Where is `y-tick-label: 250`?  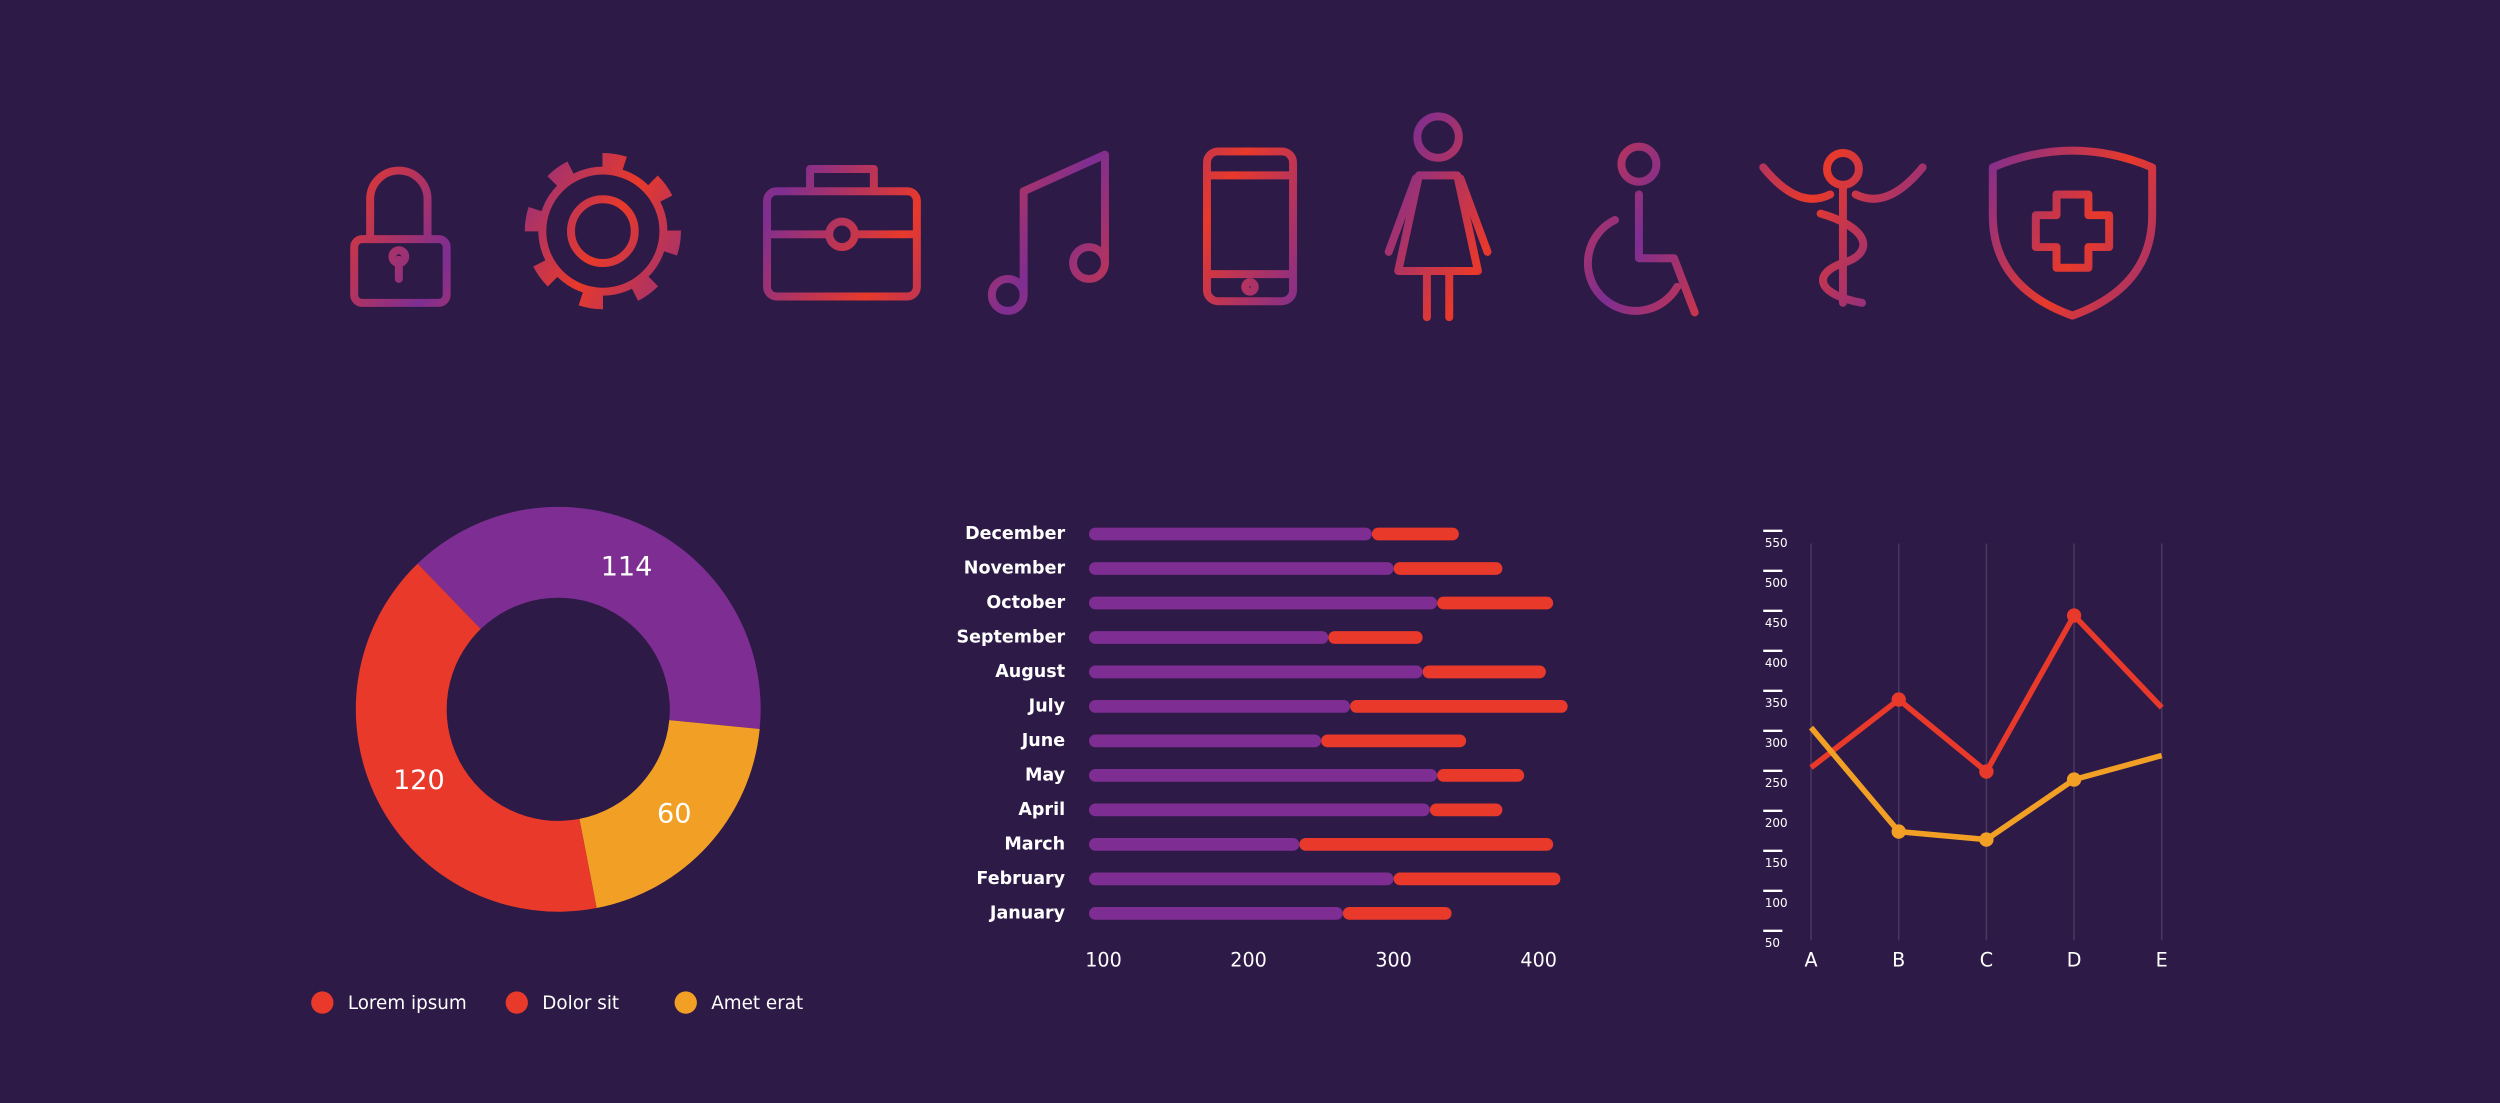 y-tick-label: 250 is located at coordinates (1776, 783).